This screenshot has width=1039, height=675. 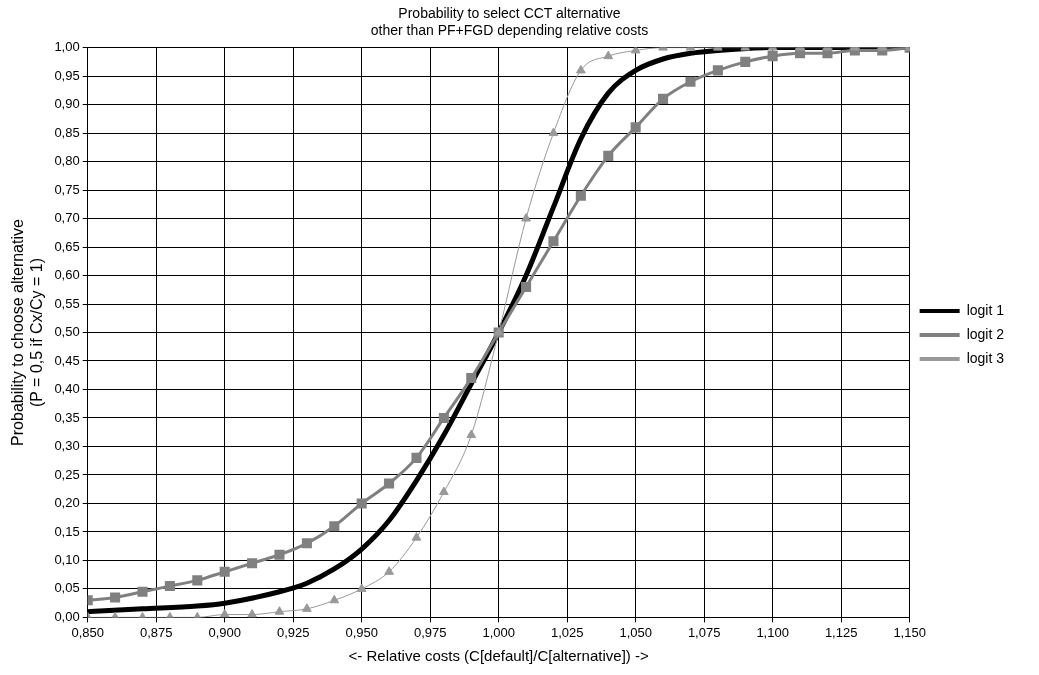 What do you see at coordinates (704, 632) in the screenshot?
I see `x-tick-label: 1,075` at bounding box center [704, 632].